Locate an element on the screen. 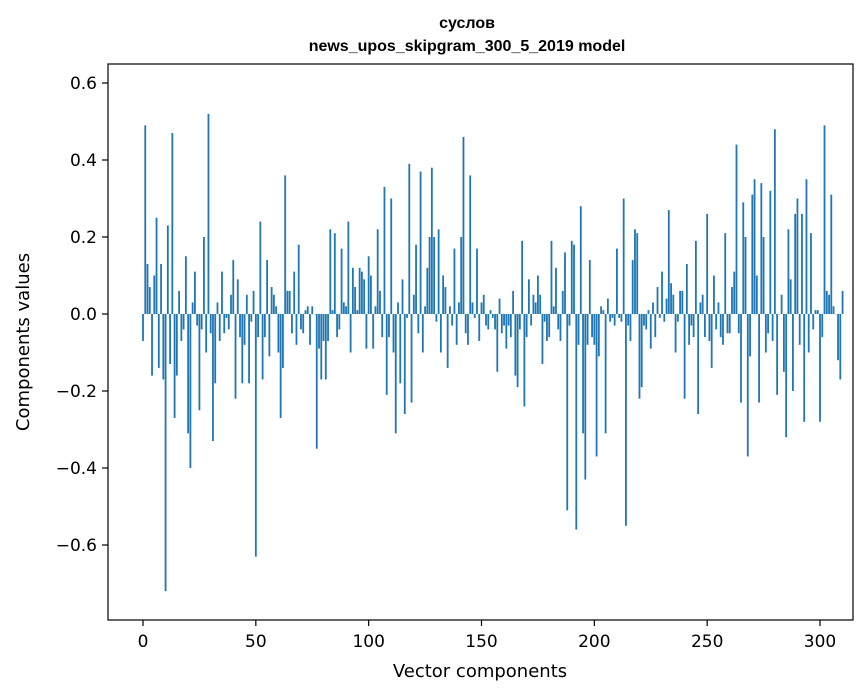  x-axis-label: Vector components is located at coordinates (480, 671).